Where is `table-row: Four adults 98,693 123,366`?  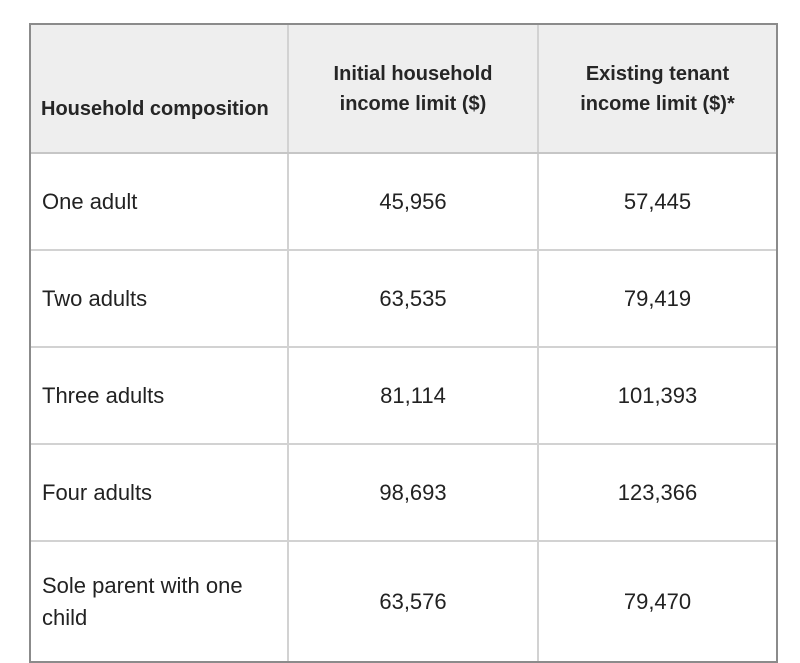 table-row: Four adults 98,693 123,366 is located at coordinates (403, 492).